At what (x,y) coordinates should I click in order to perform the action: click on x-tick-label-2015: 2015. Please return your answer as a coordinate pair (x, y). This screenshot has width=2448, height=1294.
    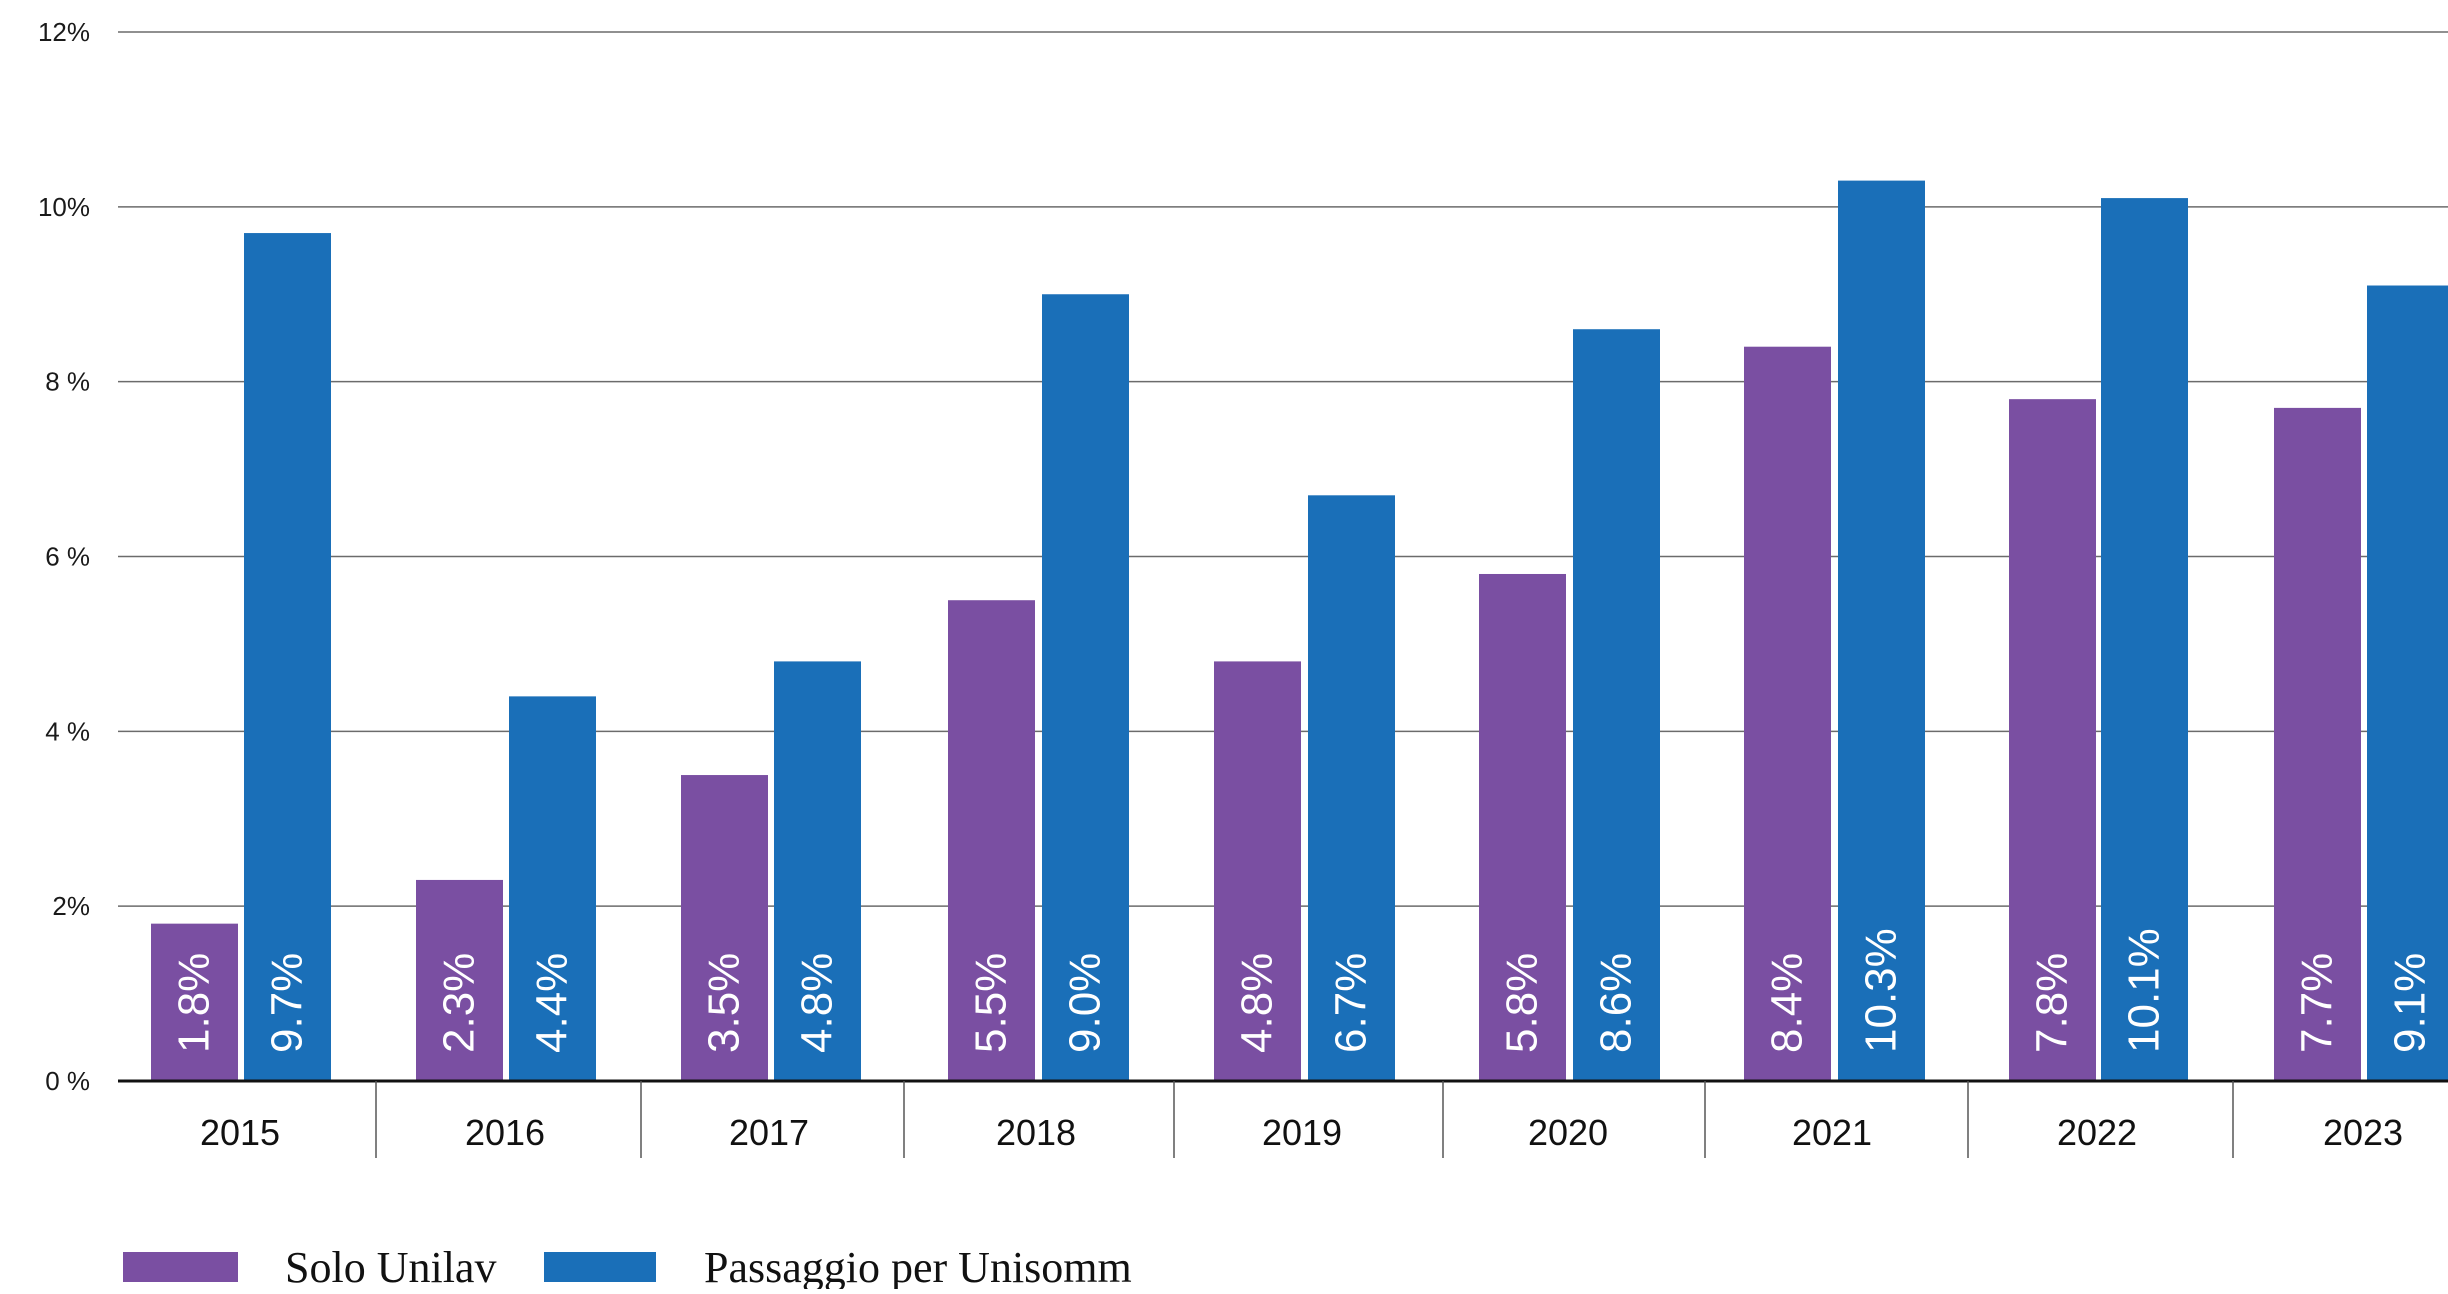
    Looking at the image, I should click on (240, 1132).